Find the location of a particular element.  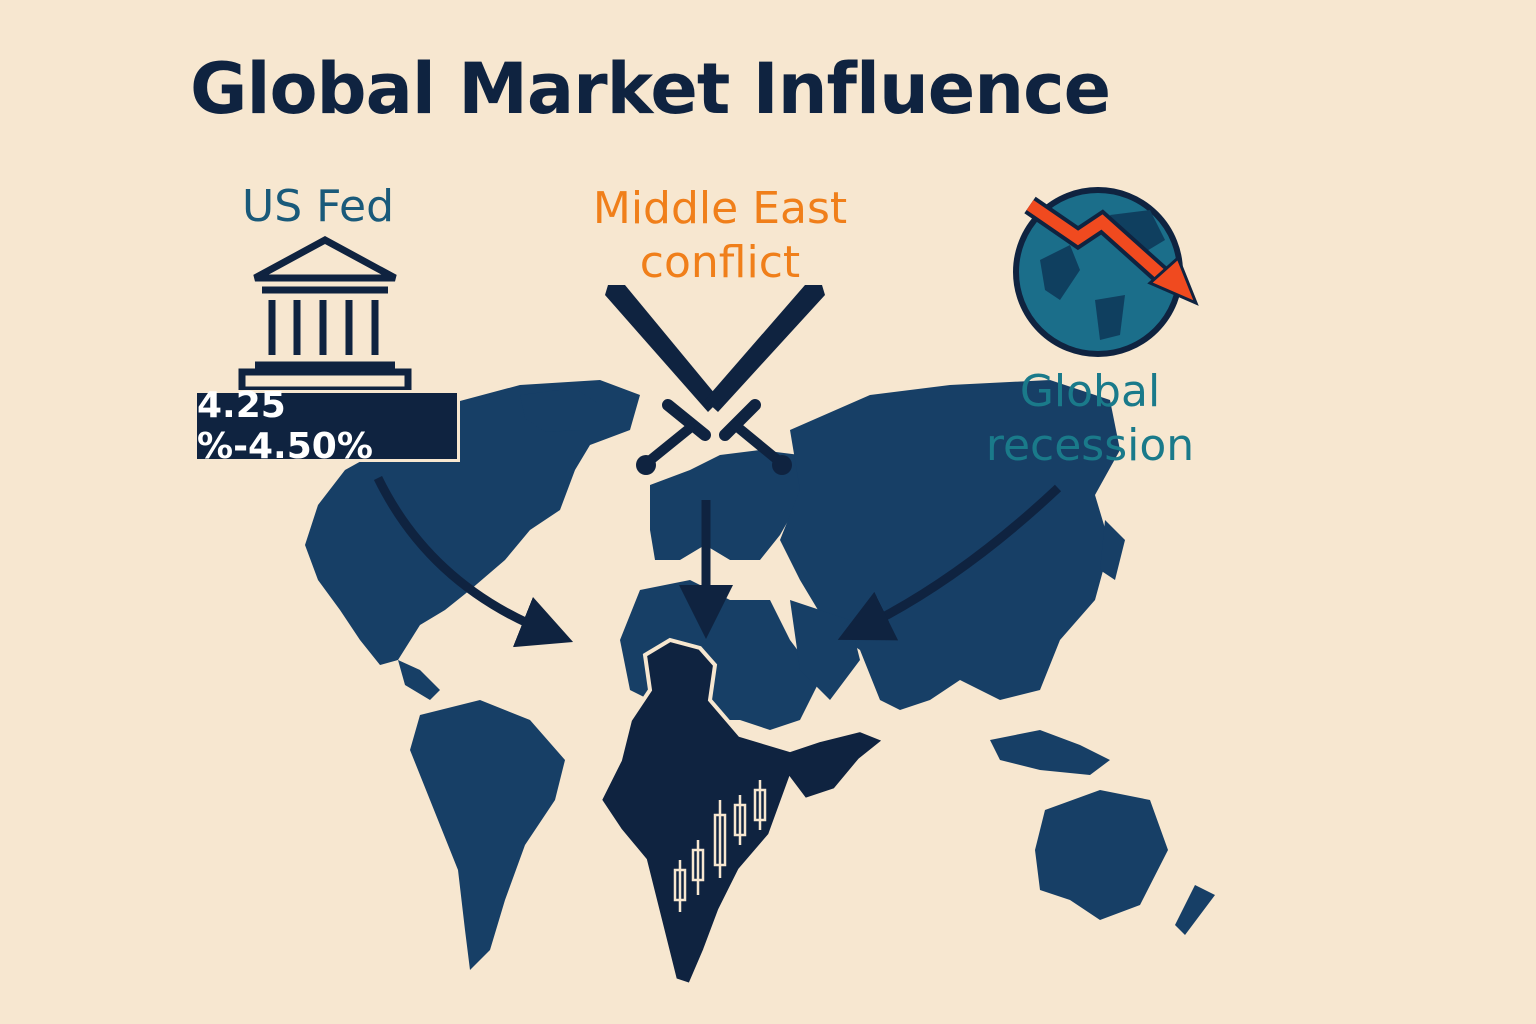

arrow-recession-to-india is located at coordinates (949, 562).